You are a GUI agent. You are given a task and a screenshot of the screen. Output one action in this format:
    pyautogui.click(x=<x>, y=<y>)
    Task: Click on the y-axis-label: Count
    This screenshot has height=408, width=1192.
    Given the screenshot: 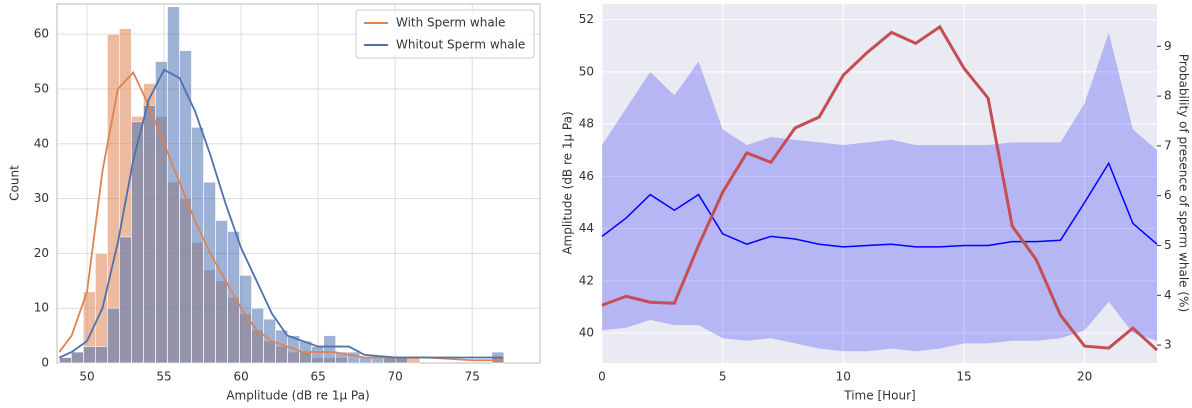 What is the action you would take?
    pyautogui.click(x=15, y=183)
    